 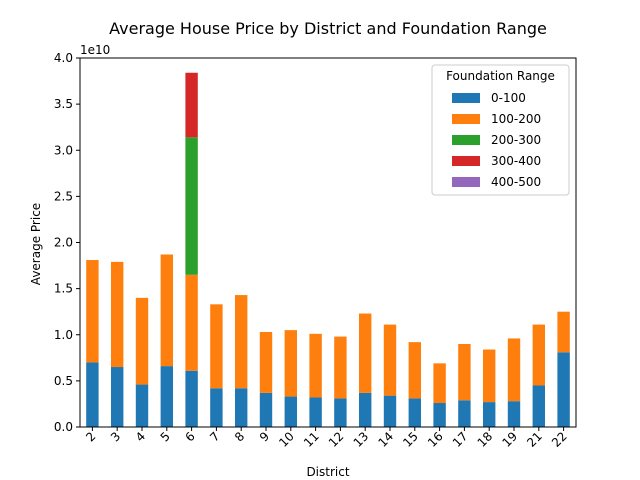 What do you see at coordinates (385, 439) in the screenshot?
I see `x-tick-label: 14` at bounding box center [385, 439].